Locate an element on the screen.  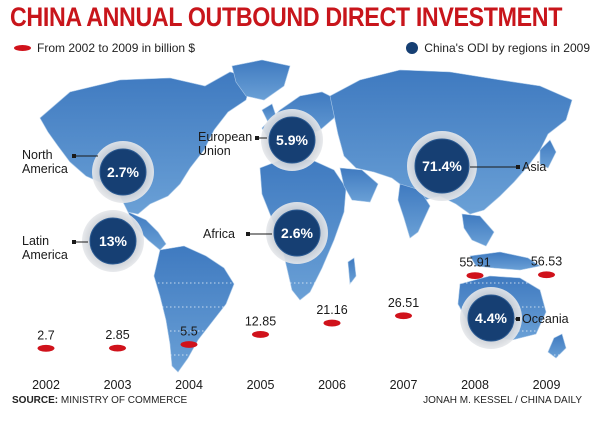
year-tick-label: 2002 is located at coordinates (46, 385).